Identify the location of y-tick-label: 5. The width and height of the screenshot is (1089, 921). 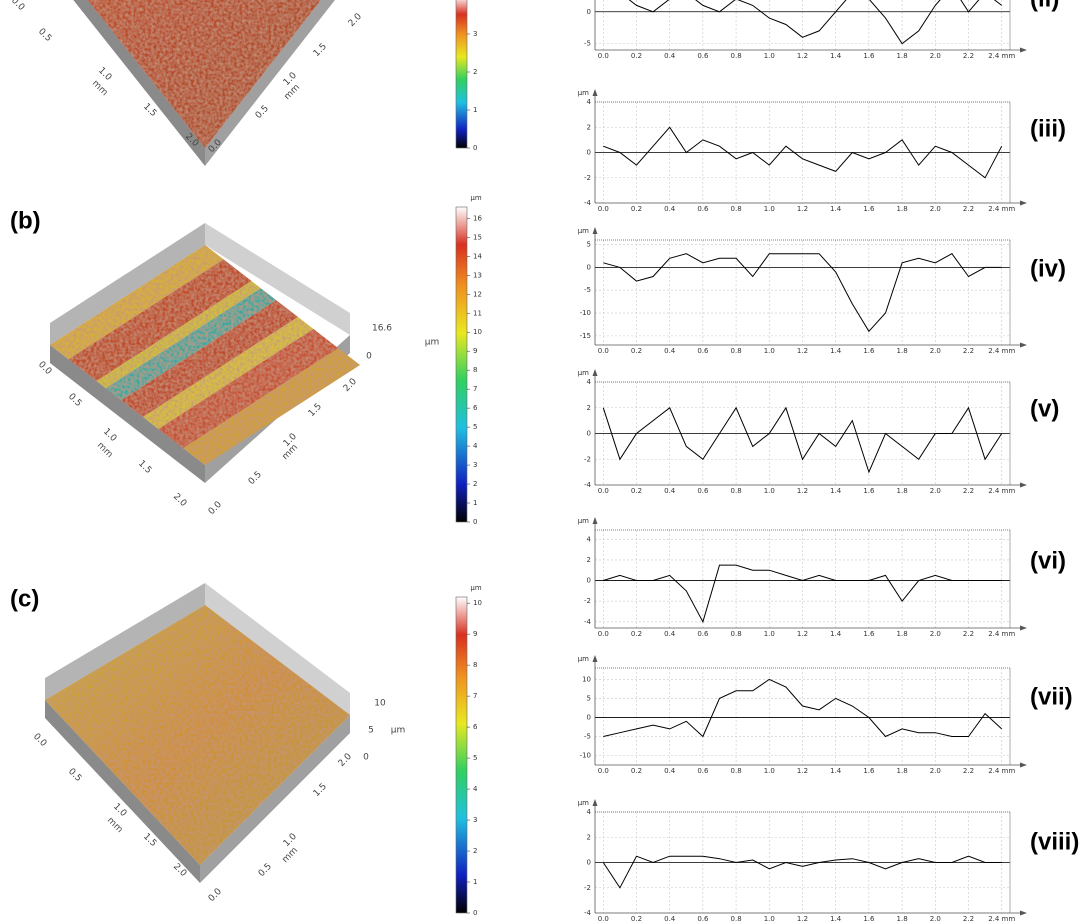
(589, 245).